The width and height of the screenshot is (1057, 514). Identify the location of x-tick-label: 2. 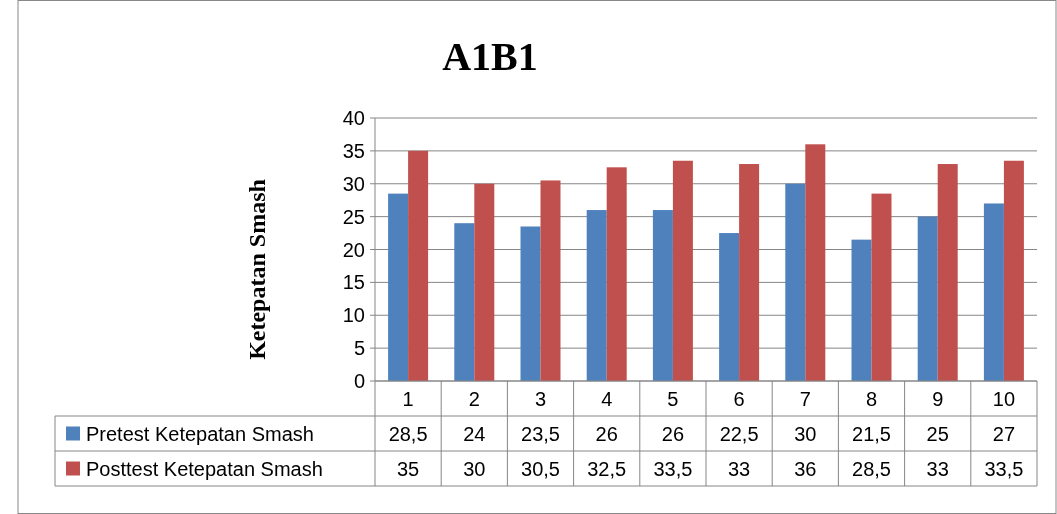
(474, 398).